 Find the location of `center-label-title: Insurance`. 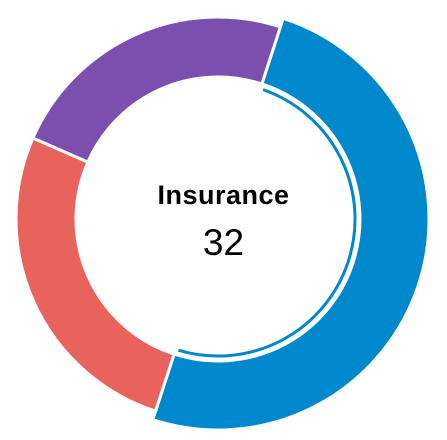

center-label-title: Insurance is located at coordinates (223, 195).